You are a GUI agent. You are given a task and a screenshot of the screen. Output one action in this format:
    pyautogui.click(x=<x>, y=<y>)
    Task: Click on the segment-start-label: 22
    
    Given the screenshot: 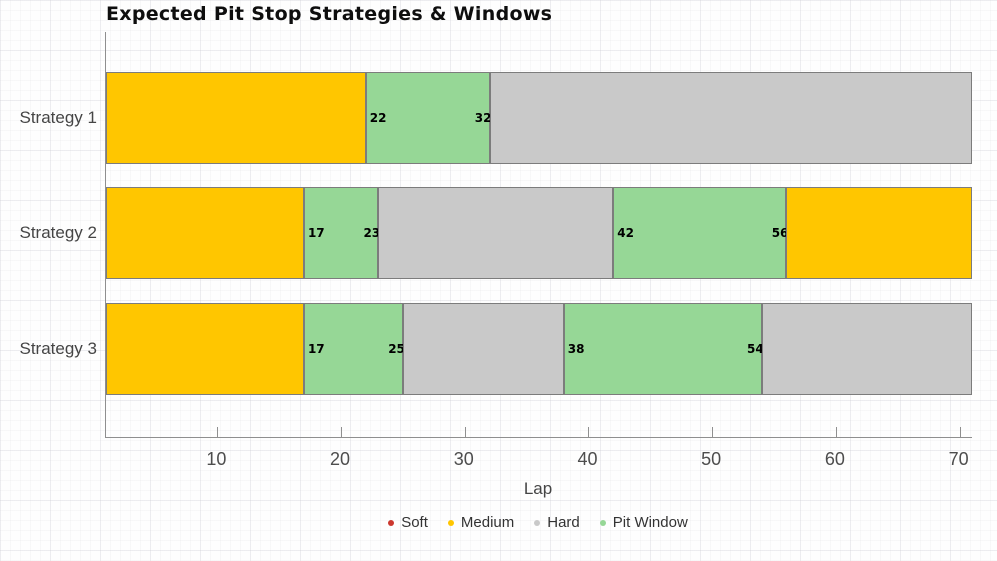 What is the action you would take?
    pyautogui.click(x=378, y=118)
    